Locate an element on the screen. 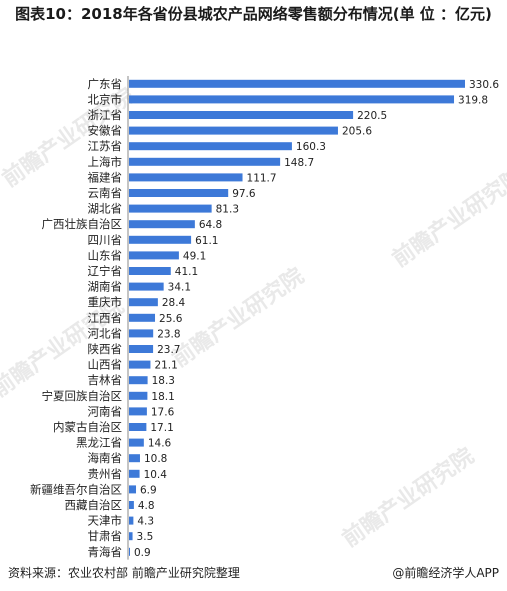 The image size is (507, 591). value-label: 220.5 is located at coordinates (372, 116).